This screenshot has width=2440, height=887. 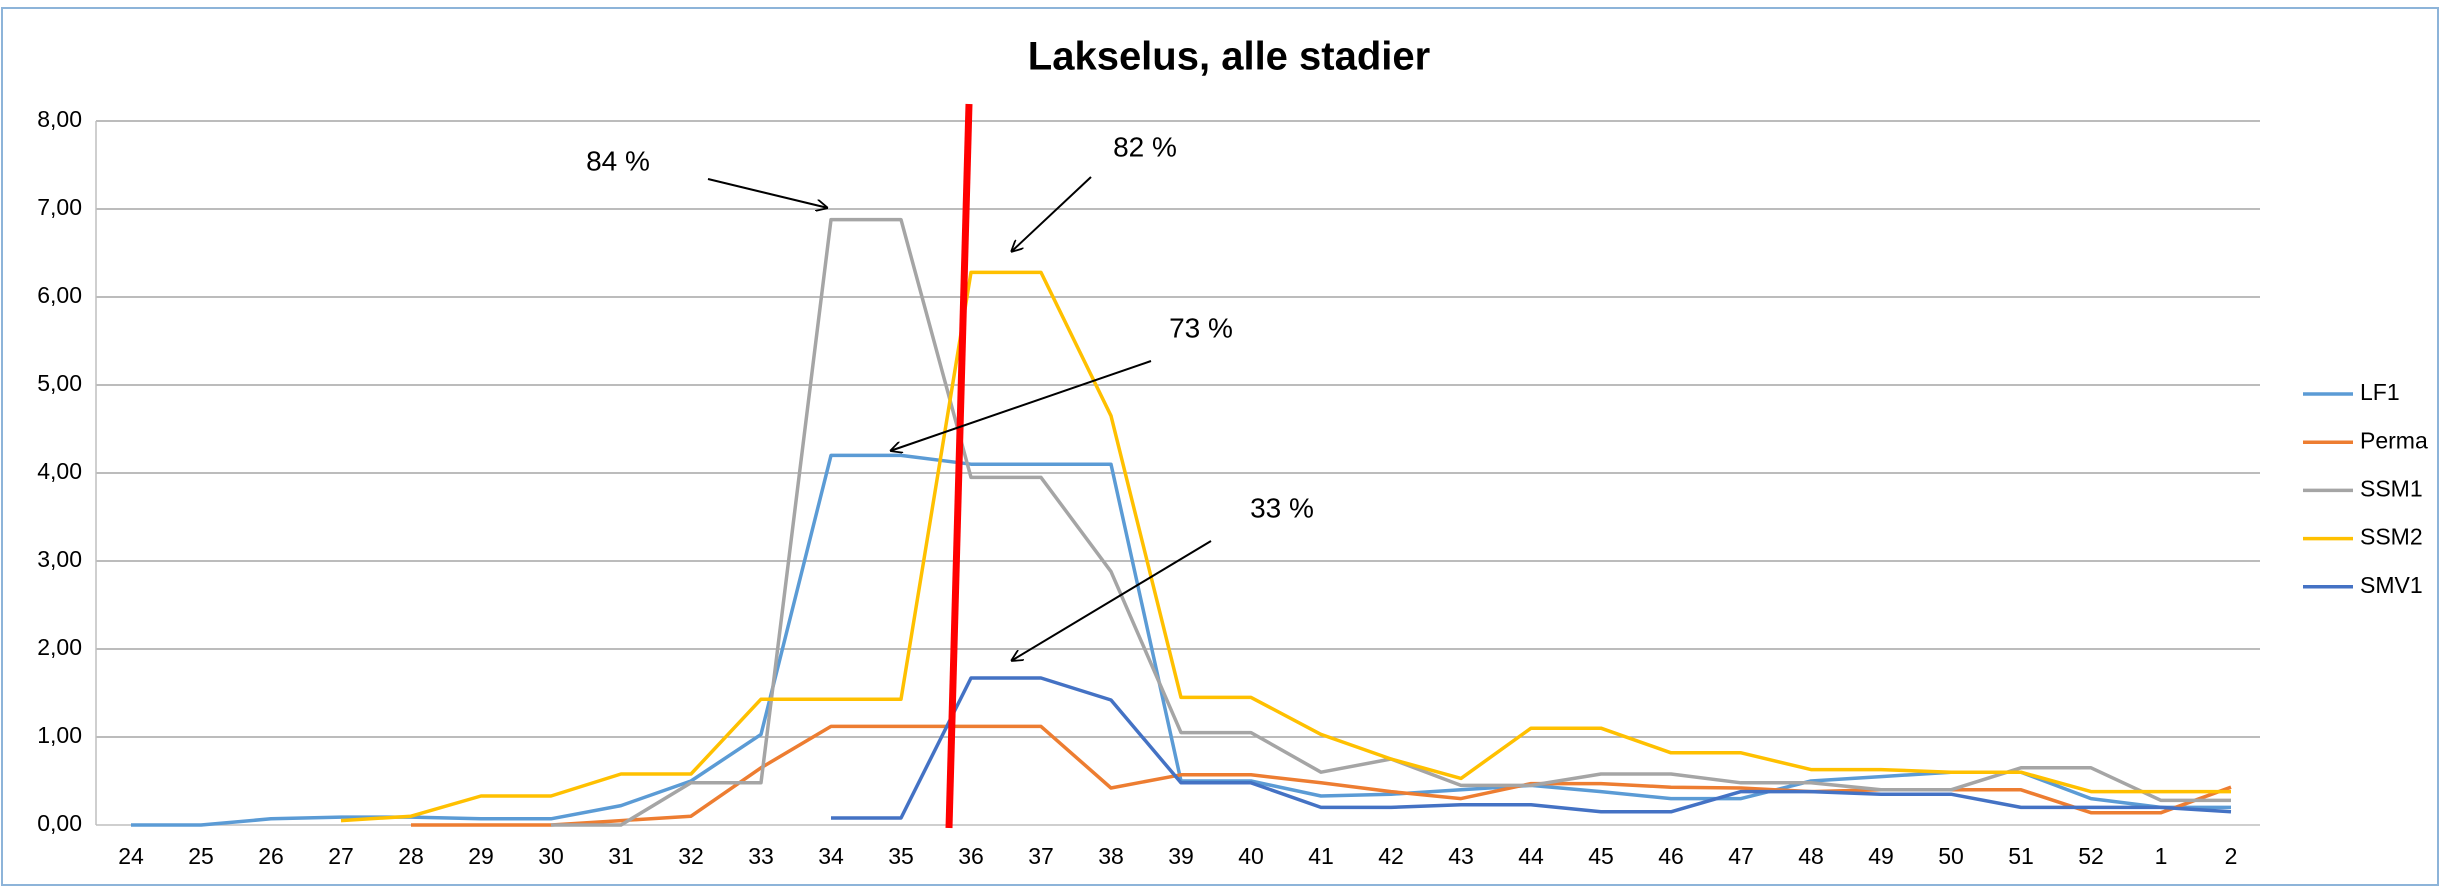 I want to click on x-tick-label: 34, so click(x=831, y=856).